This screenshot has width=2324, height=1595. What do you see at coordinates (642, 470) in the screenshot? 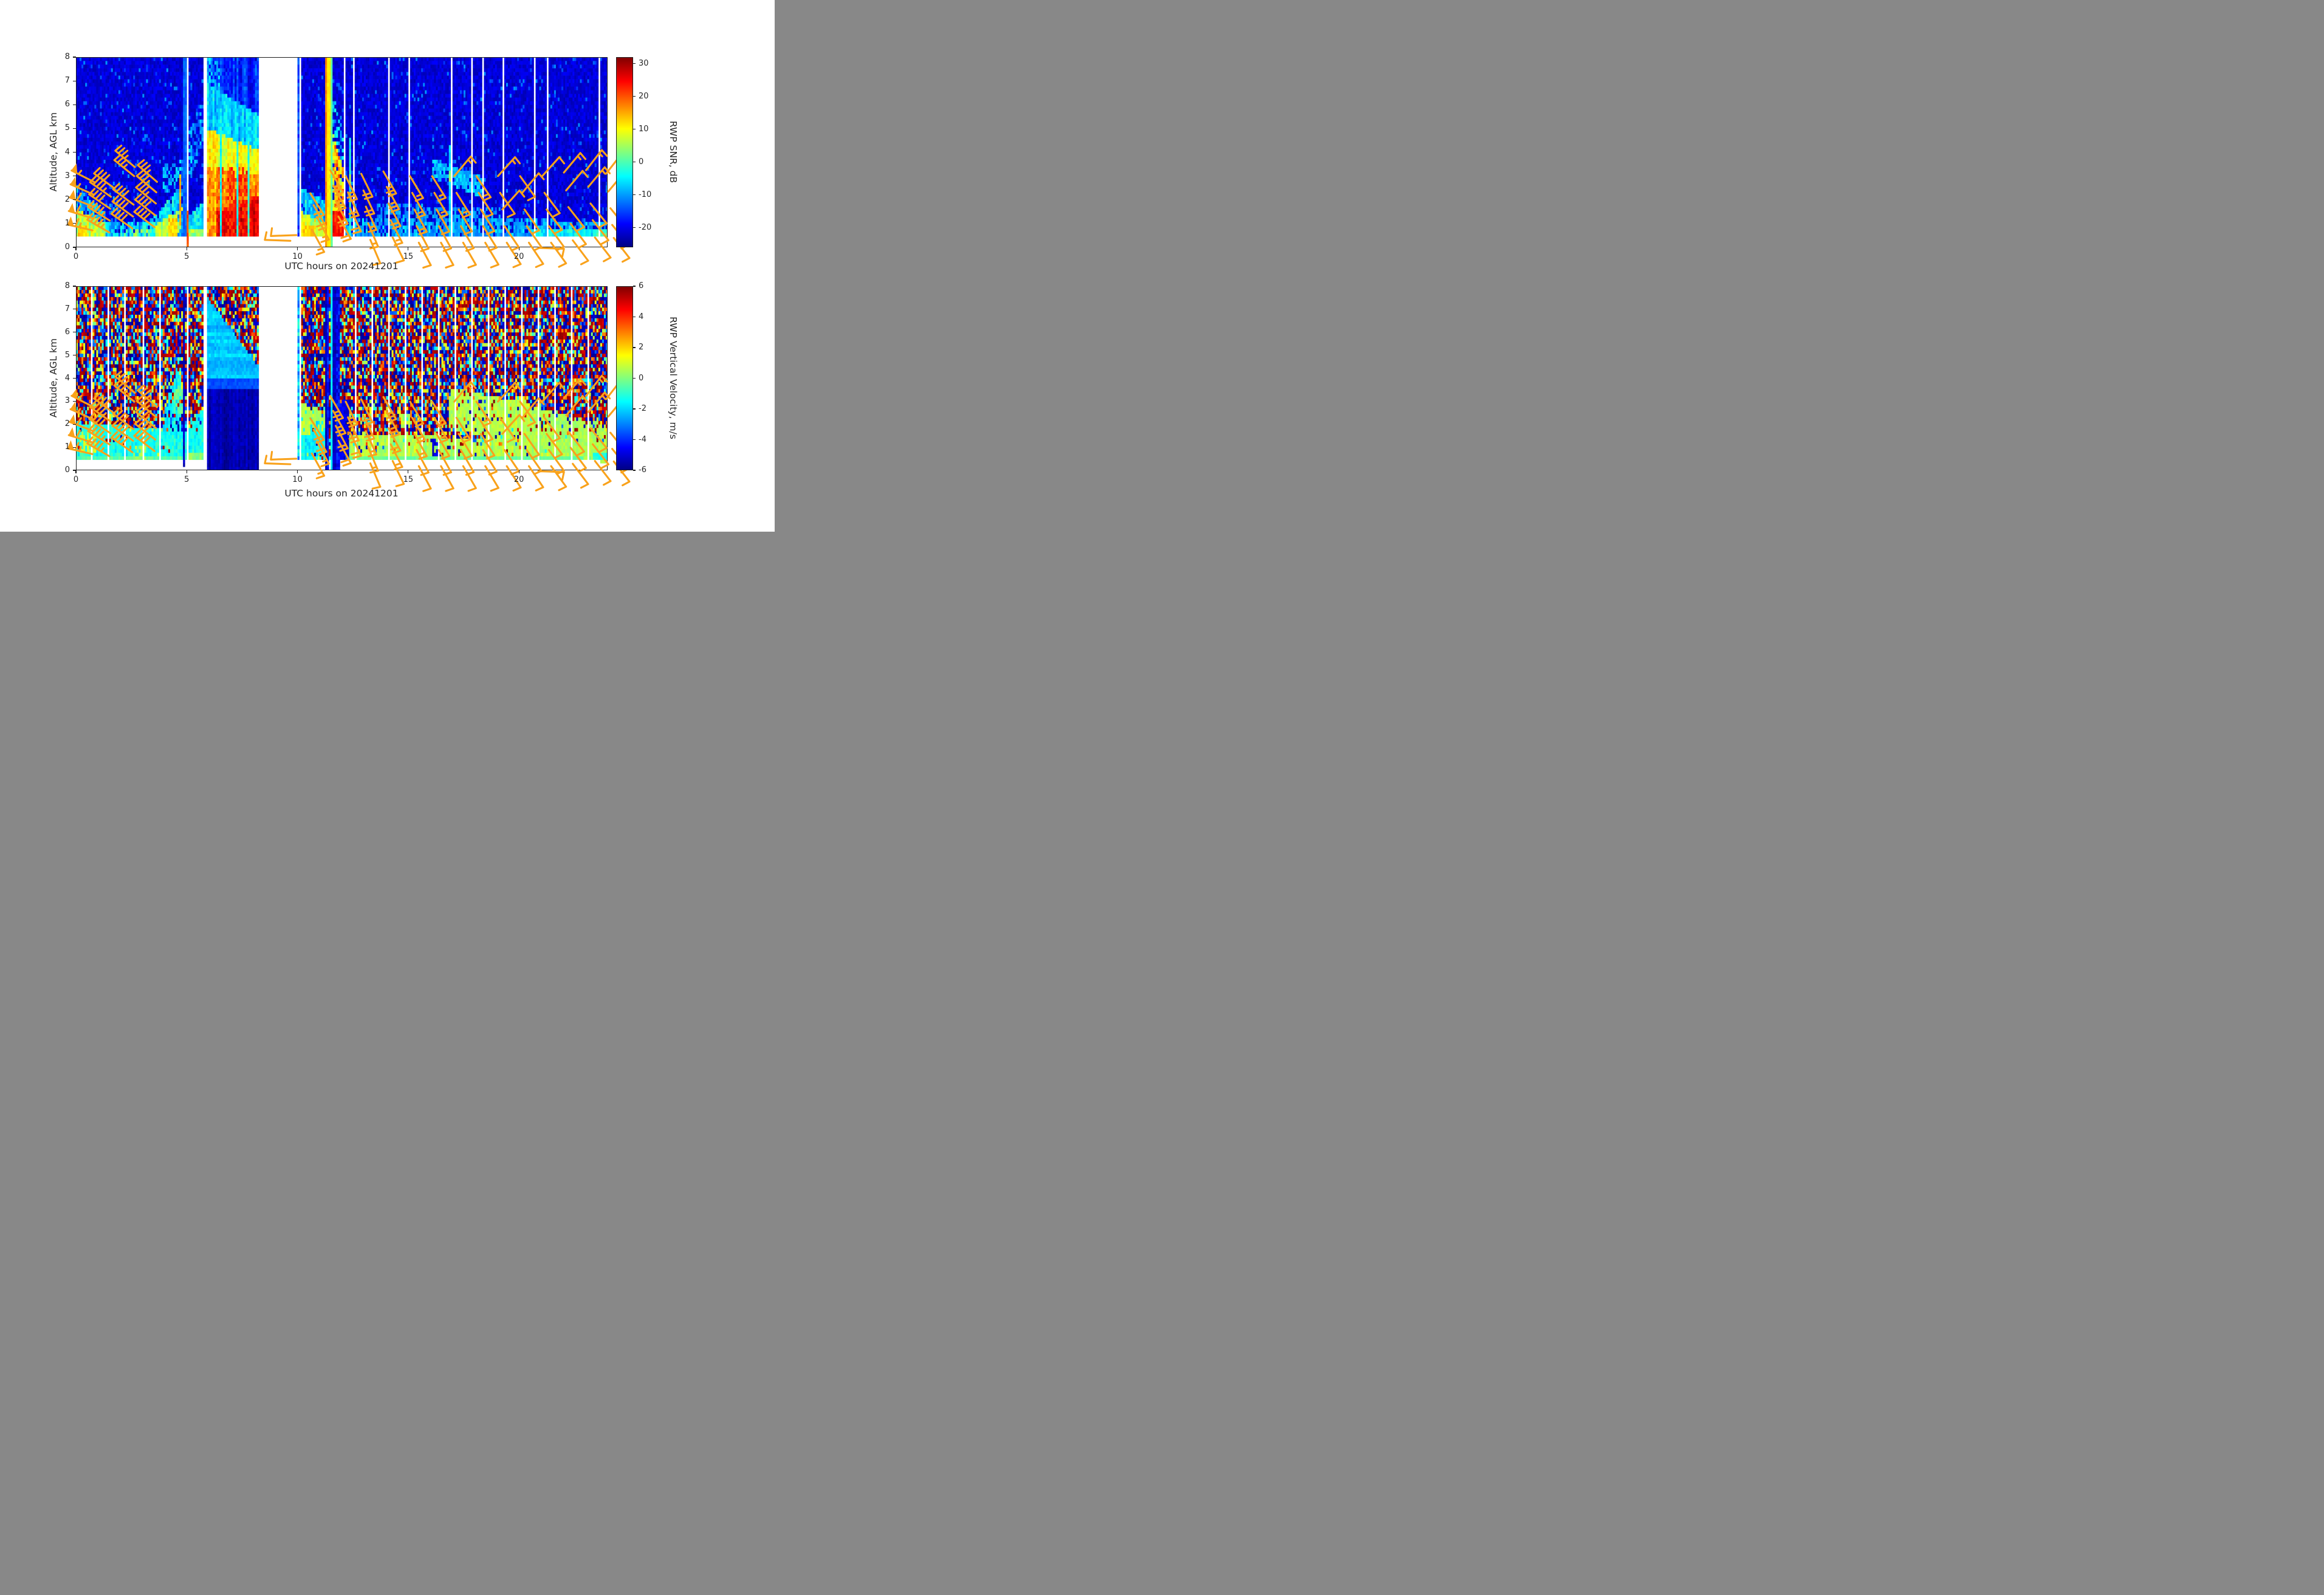
I see `colorbar-tick-label: -6` at bounding box center [642, 470].